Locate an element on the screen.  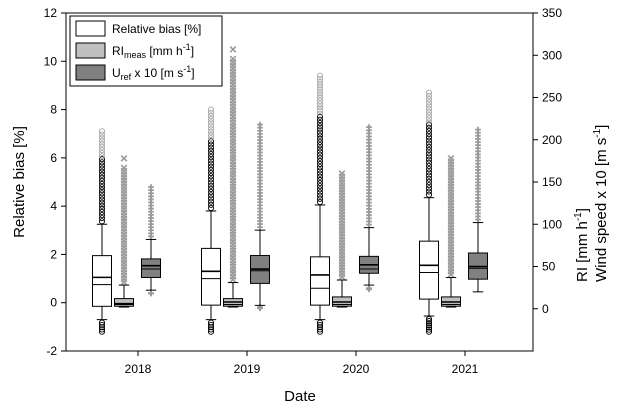
legend-label-relative-bias-text: Relative bias [%] is located at coordinates (156, 29).